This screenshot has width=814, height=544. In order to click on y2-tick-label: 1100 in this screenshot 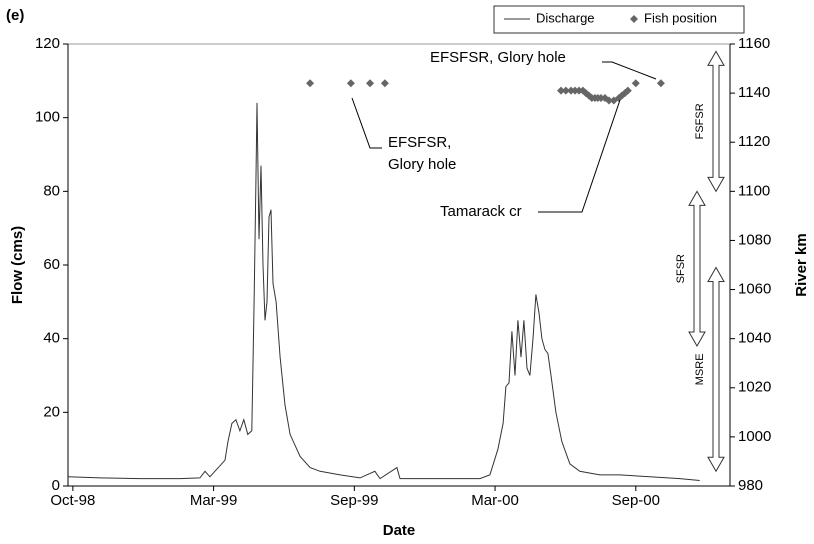, I will do `click(754, 190)`.